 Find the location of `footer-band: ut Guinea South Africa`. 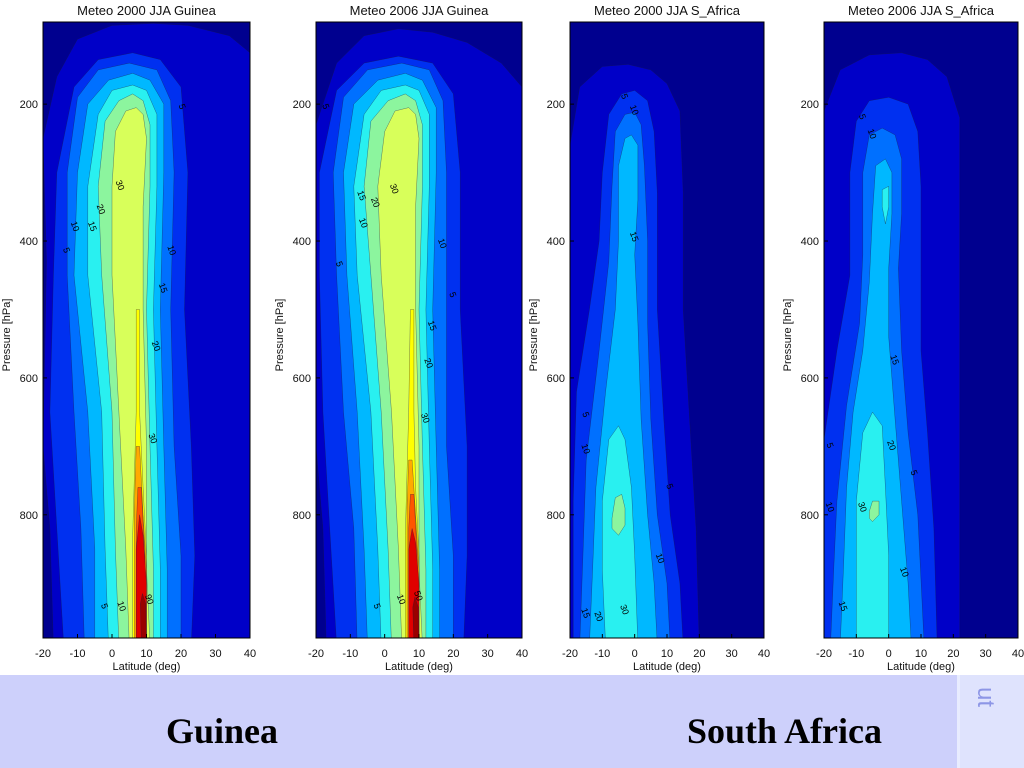

footer-band: ut Guinea South Africa is located at coordinates (512, 721).